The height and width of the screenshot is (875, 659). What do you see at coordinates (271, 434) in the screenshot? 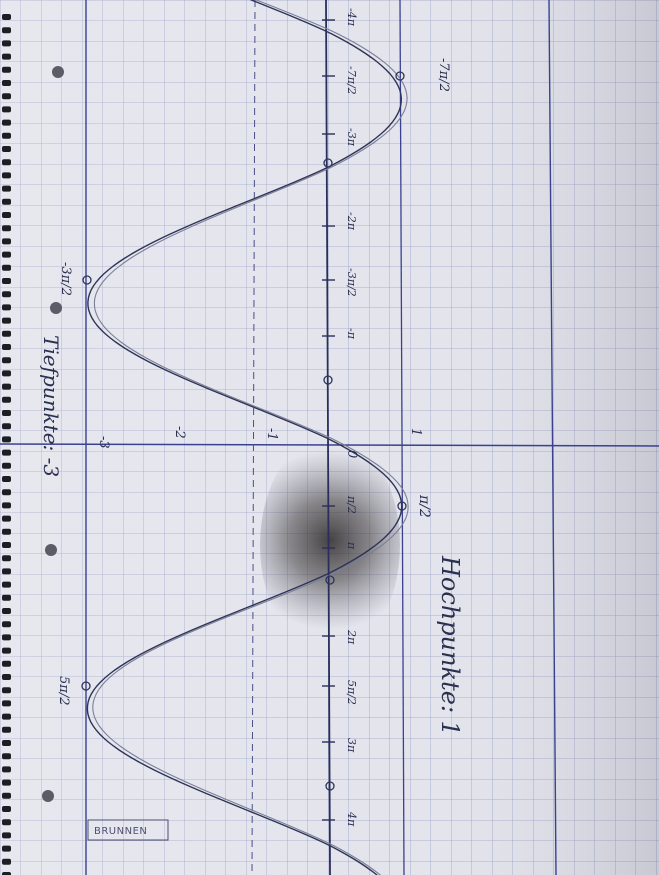
I see `label-y-minus1: -1` at bounding box center [271, 434].